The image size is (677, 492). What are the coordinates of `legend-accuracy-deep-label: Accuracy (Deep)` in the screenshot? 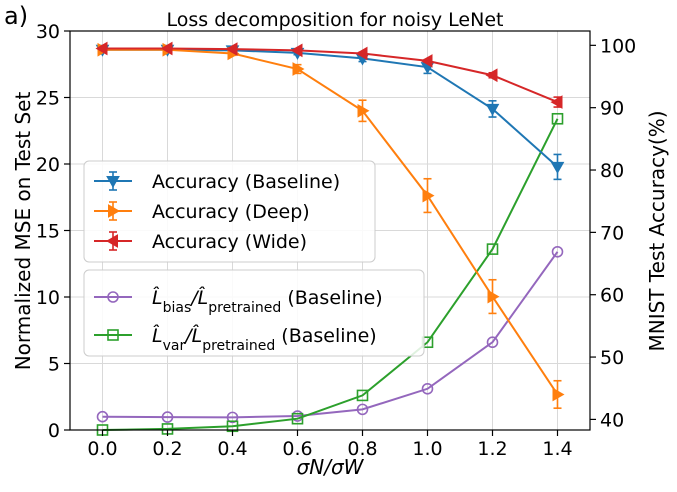 It's located at (231, 212).